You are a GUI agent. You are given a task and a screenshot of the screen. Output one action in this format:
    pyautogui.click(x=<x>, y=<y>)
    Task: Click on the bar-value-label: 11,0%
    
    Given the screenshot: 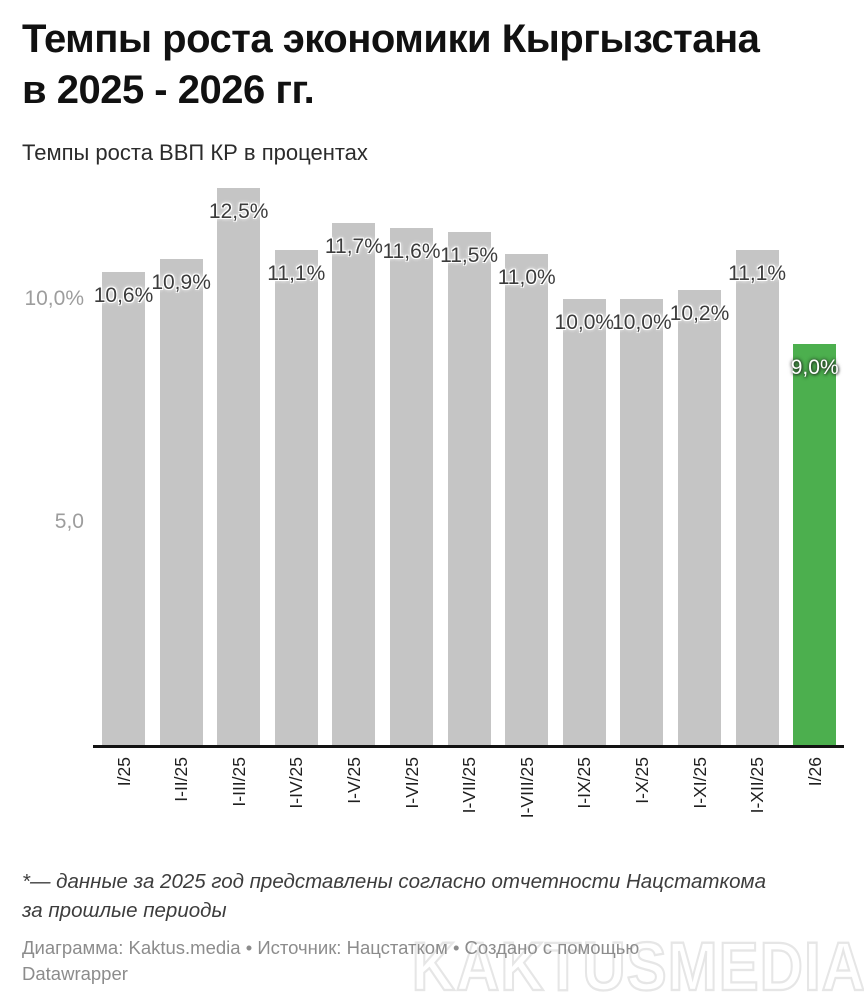 What is the action you would take?
    pyautogui.click(x=526, y=278)
    